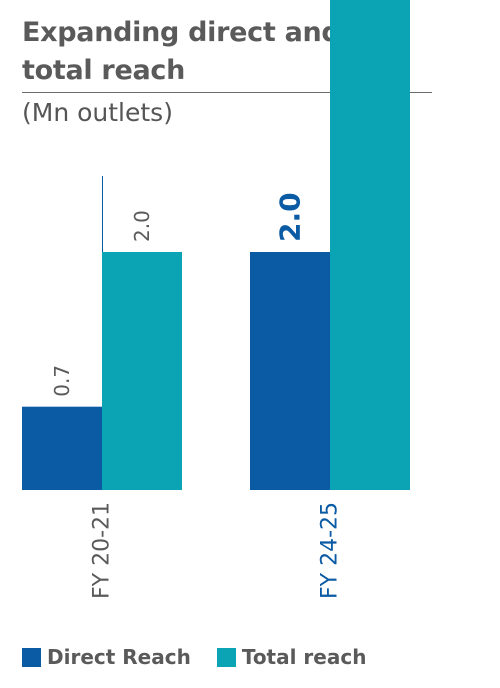 The image size is (500, 688). Describe the element at coordinates (290, 217) in the screenshot. I see `value-label-direct-reach-fy-24-25: 2.0` at that location.